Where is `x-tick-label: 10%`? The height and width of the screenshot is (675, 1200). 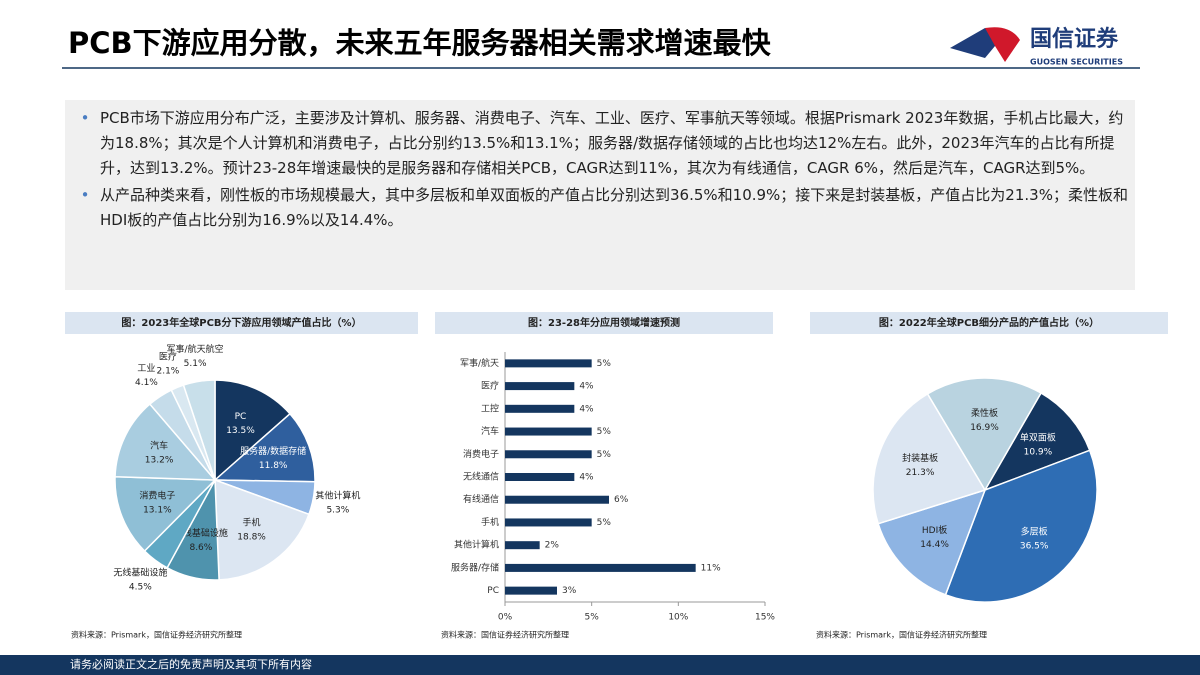 x-tick-label: 10% is located at coordinates (678, 618).